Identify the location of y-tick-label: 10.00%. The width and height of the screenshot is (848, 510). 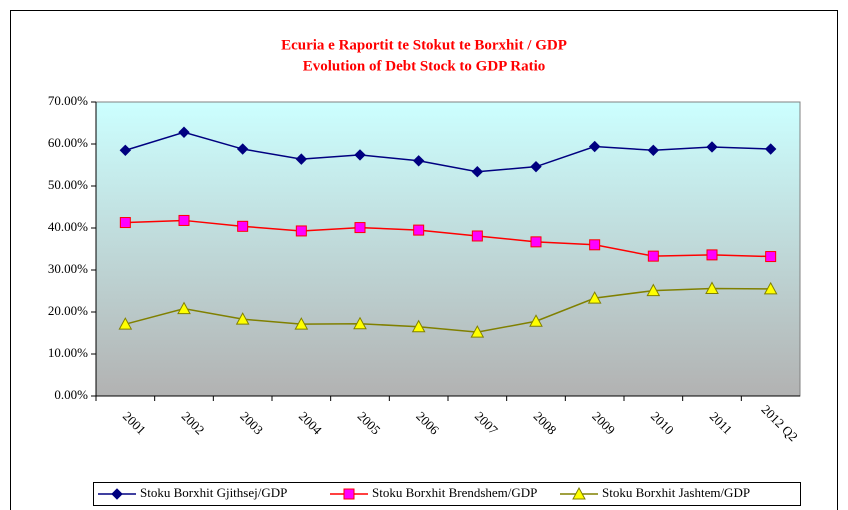
(68, 352).